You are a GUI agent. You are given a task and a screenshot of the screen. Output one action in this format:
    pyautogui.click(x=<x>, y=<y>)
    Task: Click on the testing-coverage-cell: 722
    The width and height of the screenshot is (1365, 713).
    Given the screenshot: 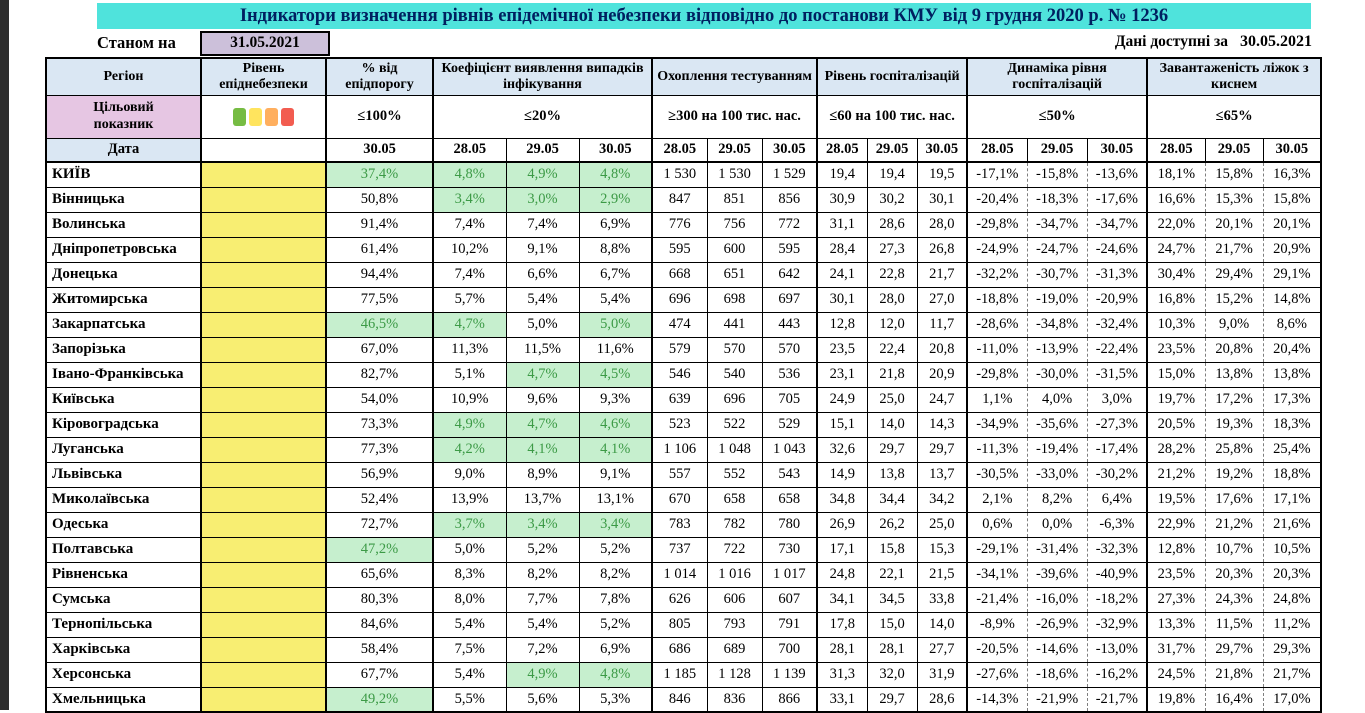 What is the action you would take?
    pyautogui.click(x=734, y=550)
    